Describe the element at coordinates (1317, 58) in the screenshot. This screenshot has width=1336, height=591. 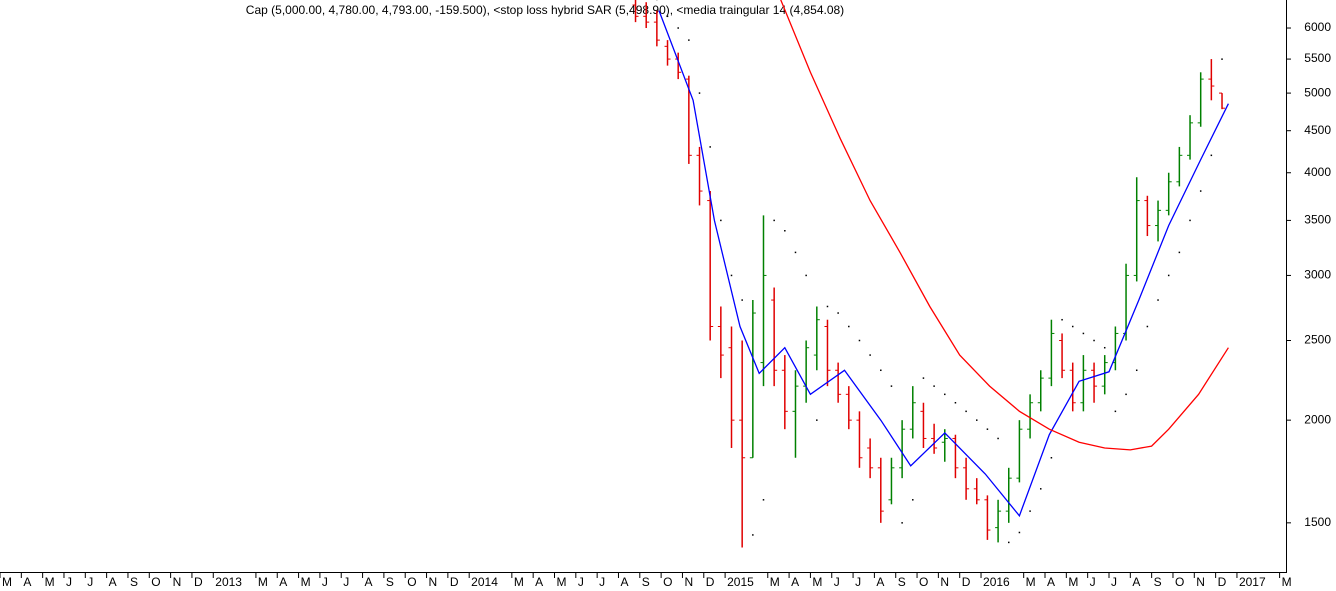
I see `y-tick-label: 5500` at that location.